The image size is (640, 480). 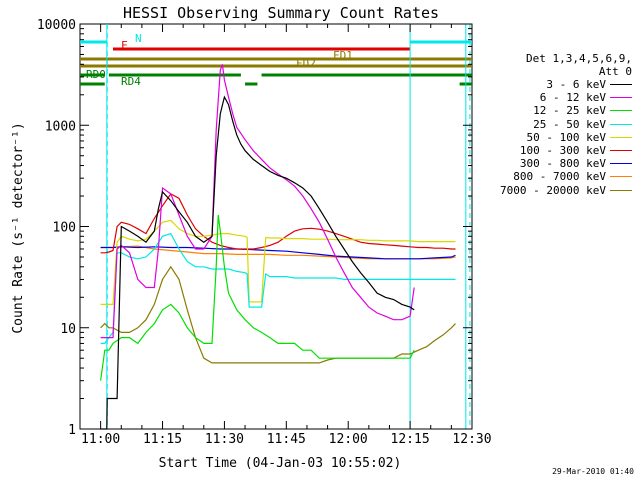 I want to click on x-axis-label: Start Time (04-Jan-03 10:55:02), so click(x=280, y=463).